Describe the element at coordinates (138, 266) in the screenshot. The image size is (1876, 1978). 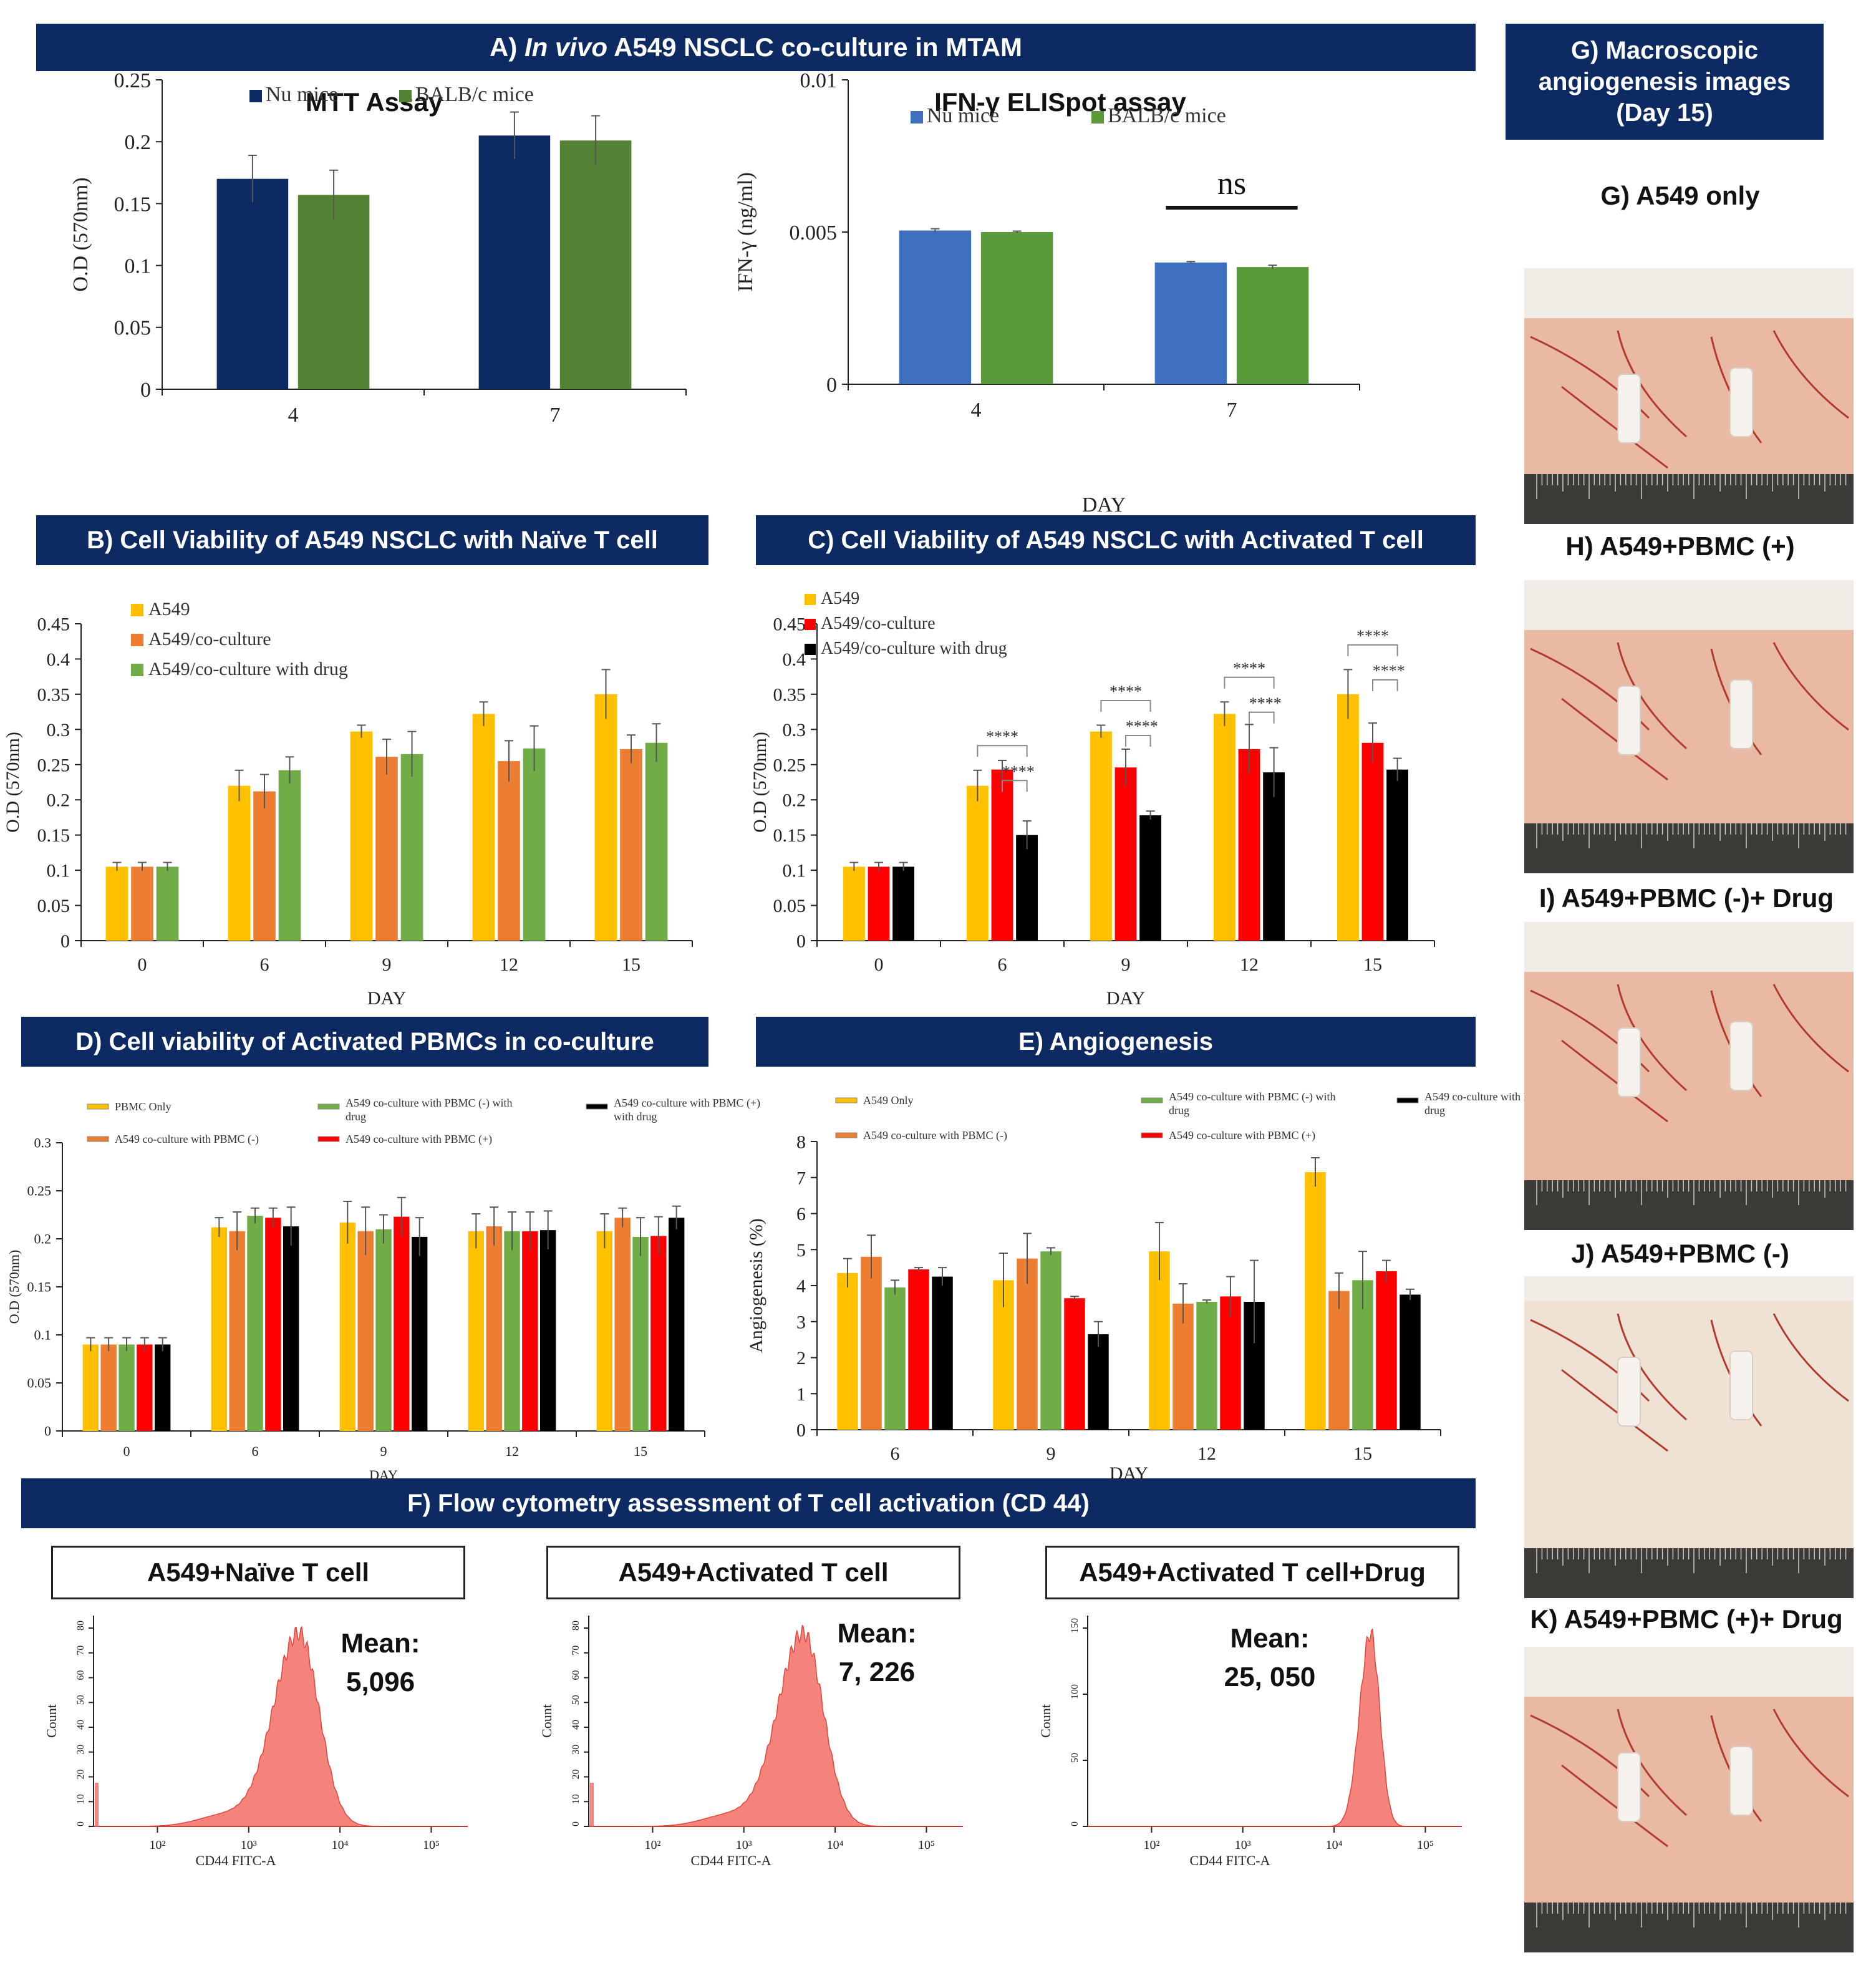
I see `y-tick-label: 0.1` at that location.